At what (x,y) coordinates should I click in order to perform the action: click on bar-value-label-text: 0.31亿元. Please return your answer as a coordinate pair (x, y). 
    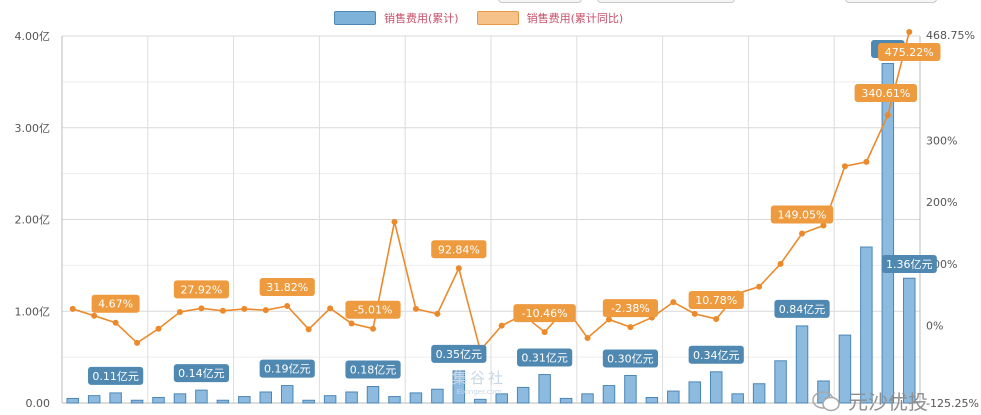
    Looking at the image, I should click on (544, 358).